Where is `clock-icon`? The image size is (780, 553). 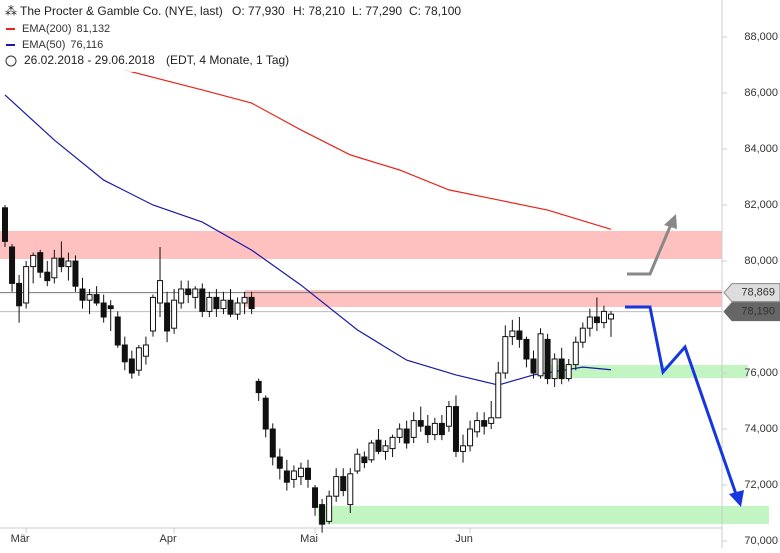 clock-icon is located at coordinates (11, 61).